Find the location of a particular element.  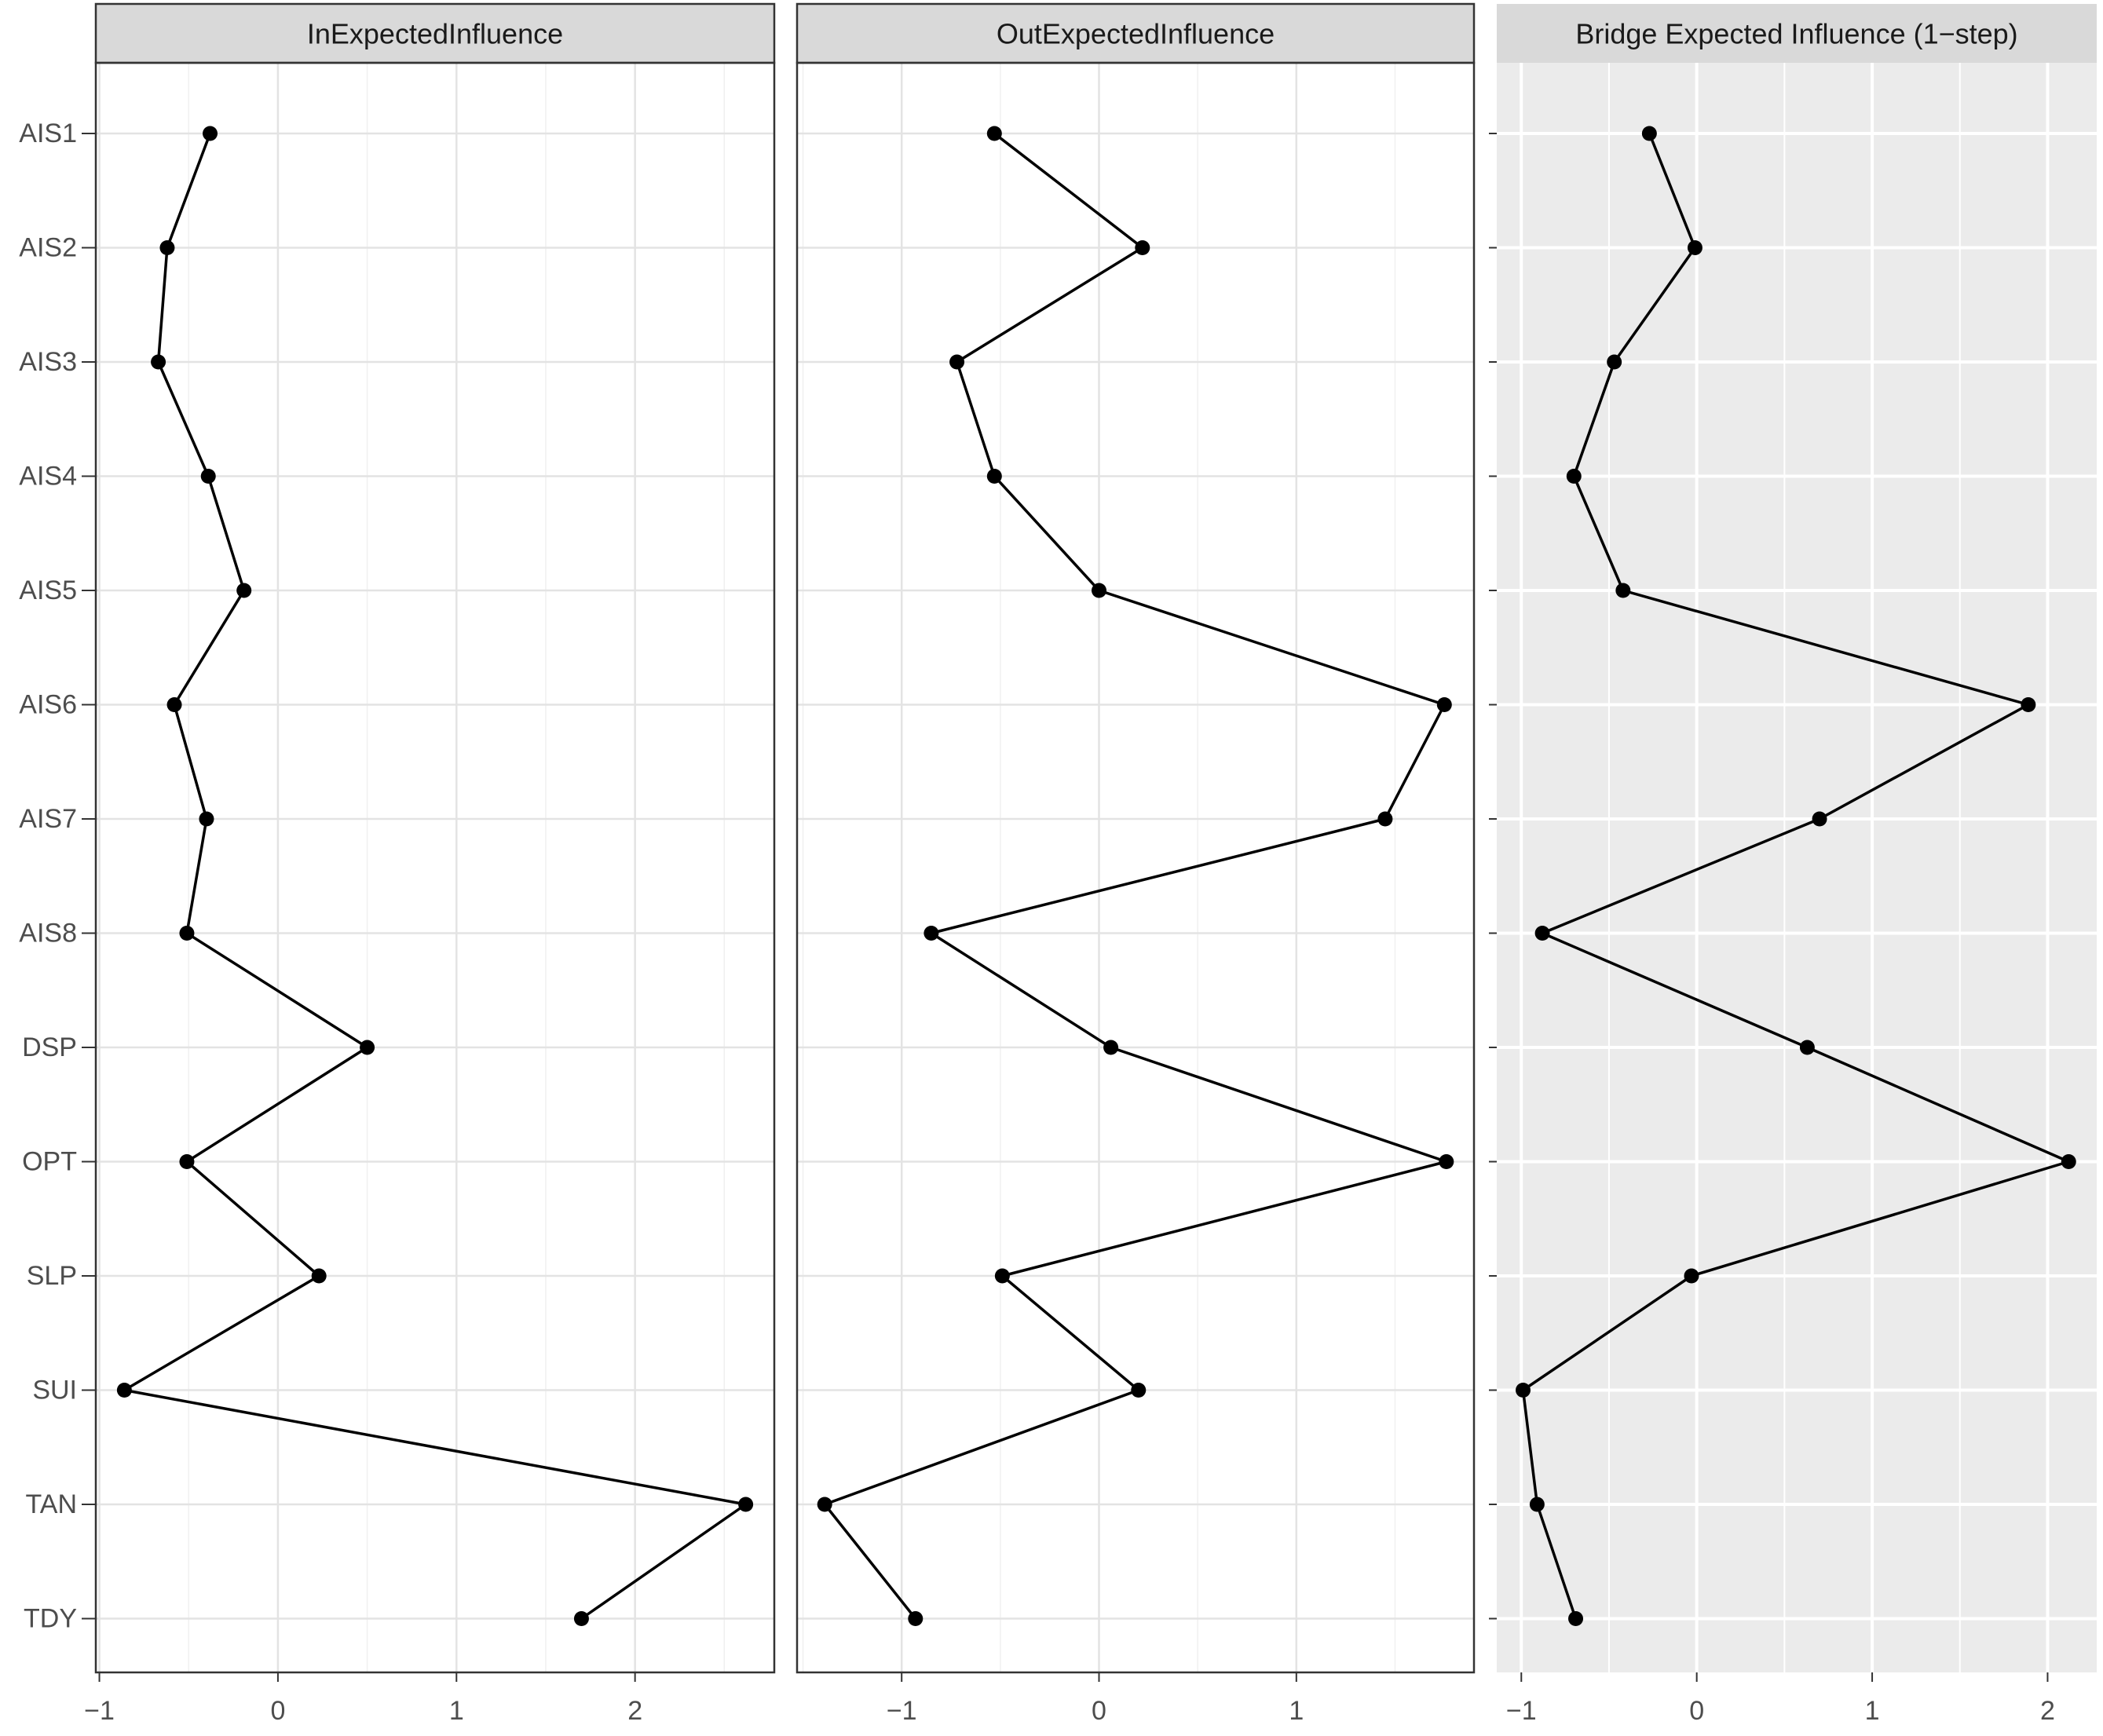

y-tick-label-ais2: AIS2 is located at coordinates (48, 248).